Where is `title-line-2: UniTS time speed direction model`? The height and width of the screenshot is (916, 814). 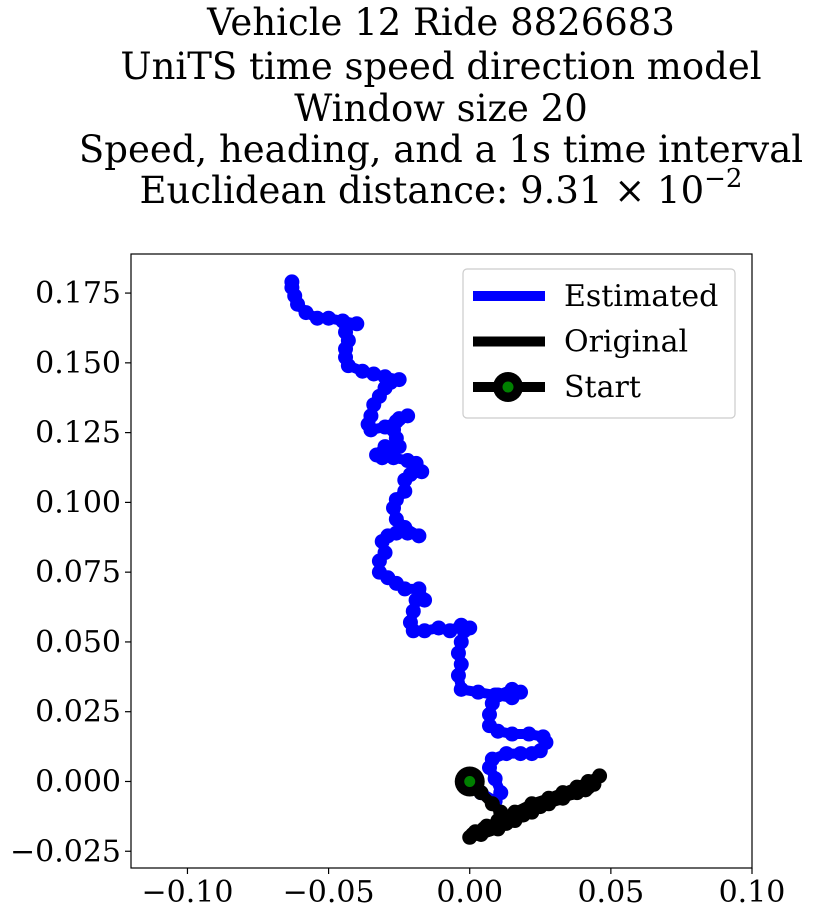 title-line-2: UniTS time speed direction model is located at coordinates (440, 66).